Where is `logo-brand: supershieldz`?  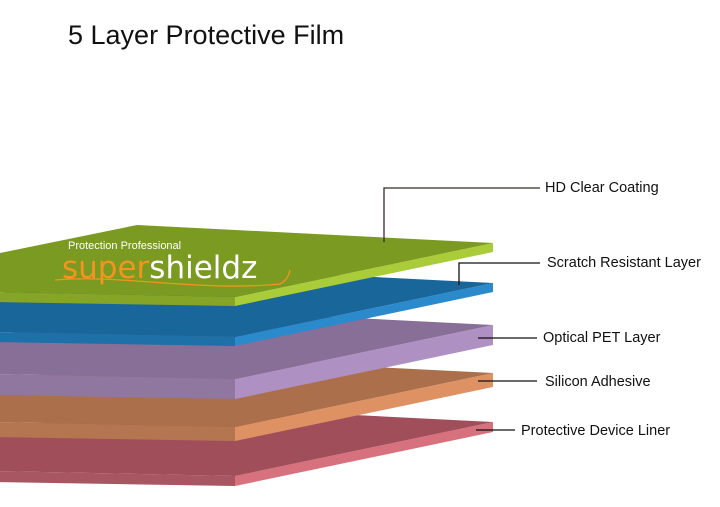 logo-brand: supershieldz is located at coordinates (159, 268).